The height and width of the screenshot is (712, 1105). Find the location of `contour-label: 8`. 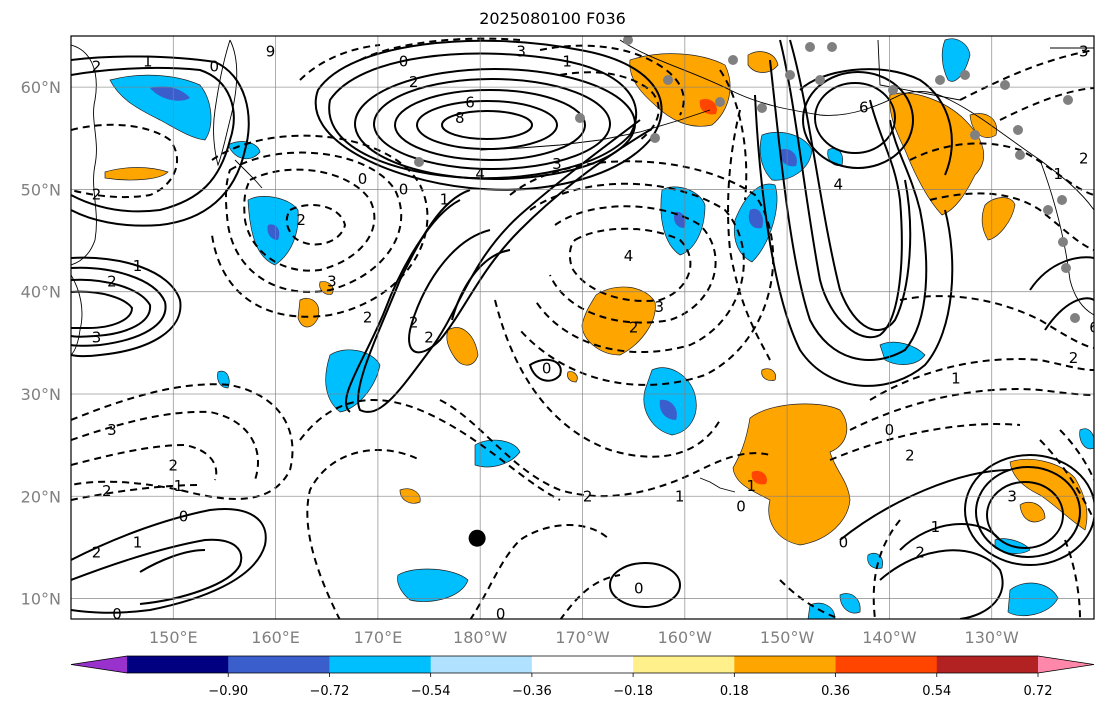

contour-label: 8 is located at coordinates (460, 118).